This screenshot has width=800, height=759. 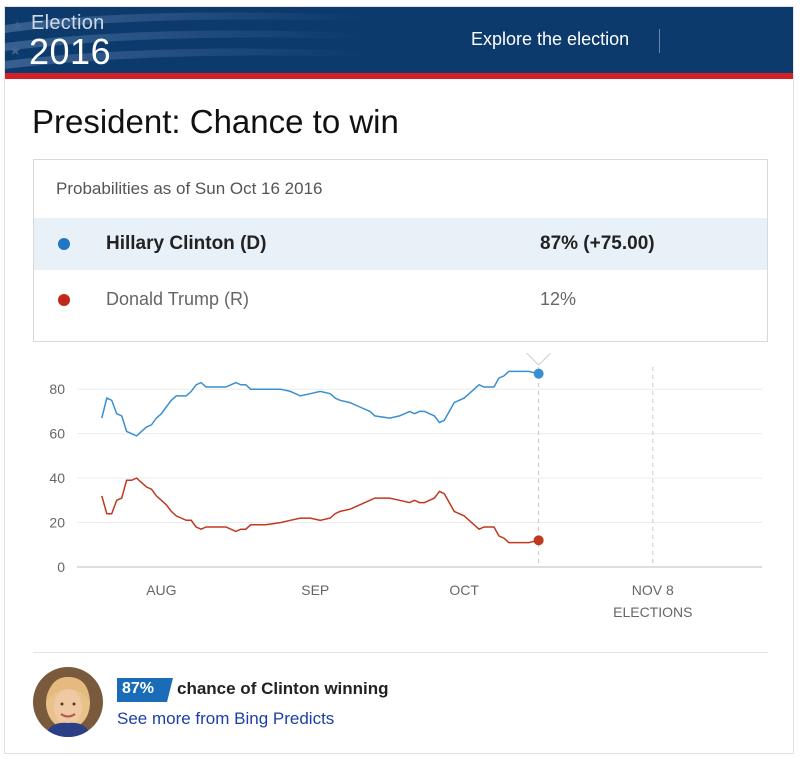 What do you see at coordinates (57, 478) in the screenshot?
I see `y-tick-label: 40` at bounding box center [57, 478].